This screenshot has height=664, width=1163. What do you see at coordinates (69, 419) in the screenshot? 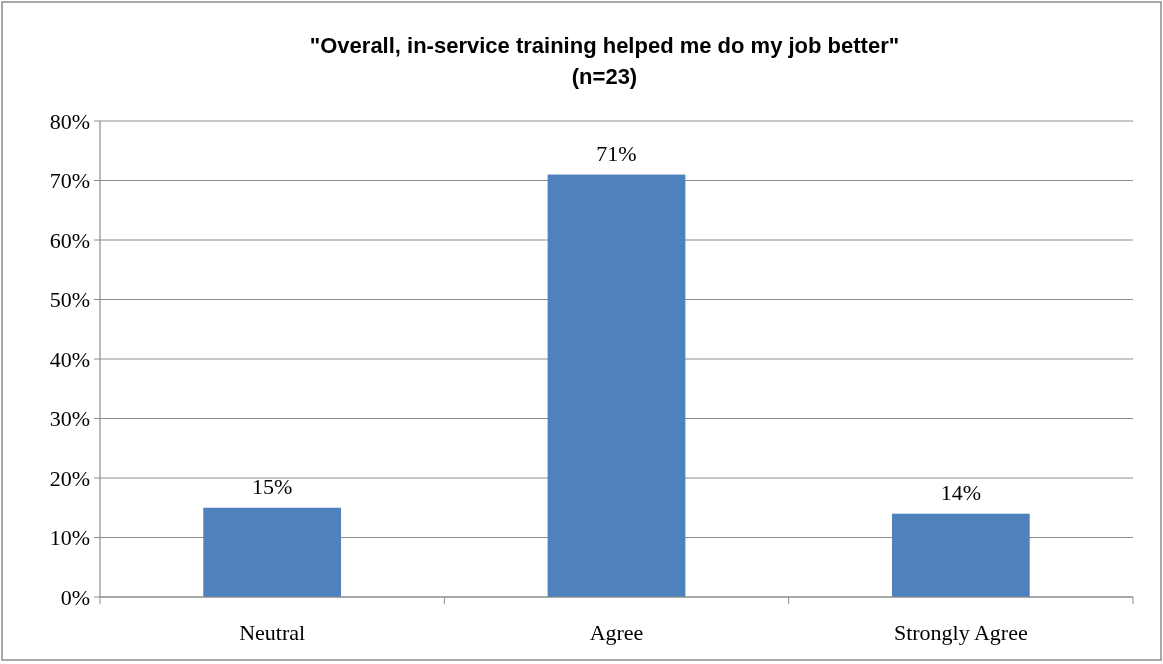
I see `y-tick-label: 30%` at bounding box center [69, 419].